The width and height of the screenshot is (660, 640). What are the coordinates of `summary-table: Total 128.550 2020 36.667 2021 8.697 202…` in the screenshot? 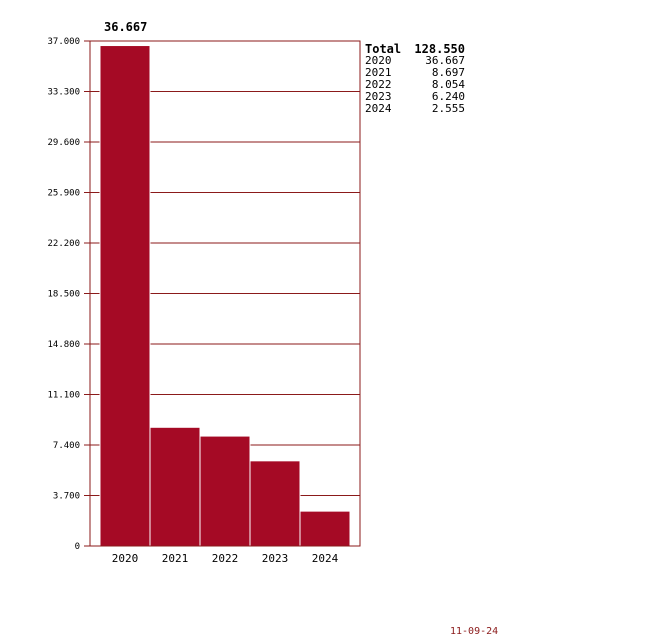 It's located at (415, 79).